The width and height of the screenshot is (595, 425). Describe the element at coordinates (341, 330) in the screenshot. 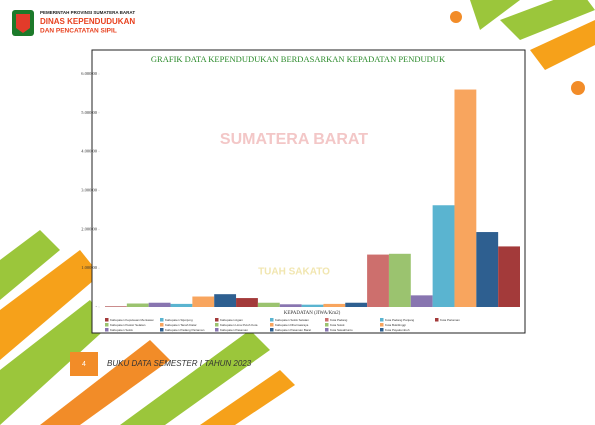

I see `legend-label: Kota Sawahlunto` at that location.